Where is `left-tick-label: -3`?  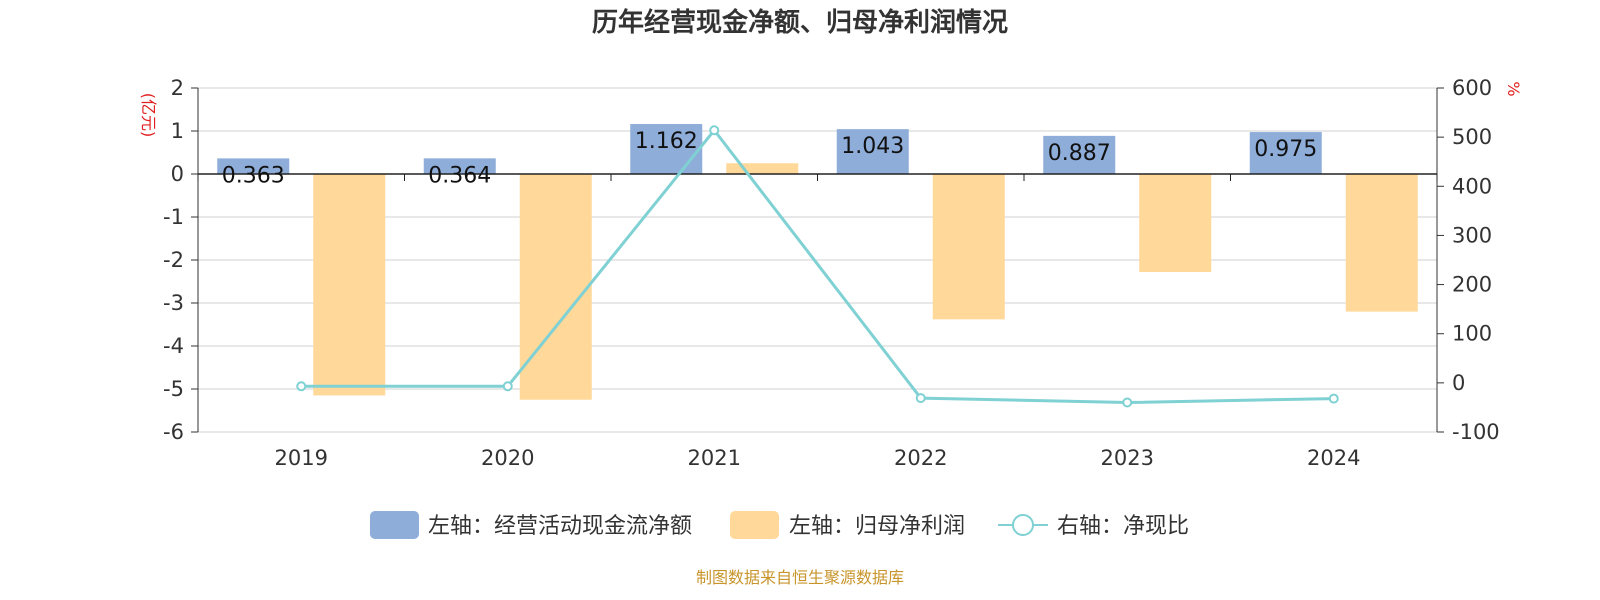
left-tick-label: -3 is located at coordinates (173, 303).